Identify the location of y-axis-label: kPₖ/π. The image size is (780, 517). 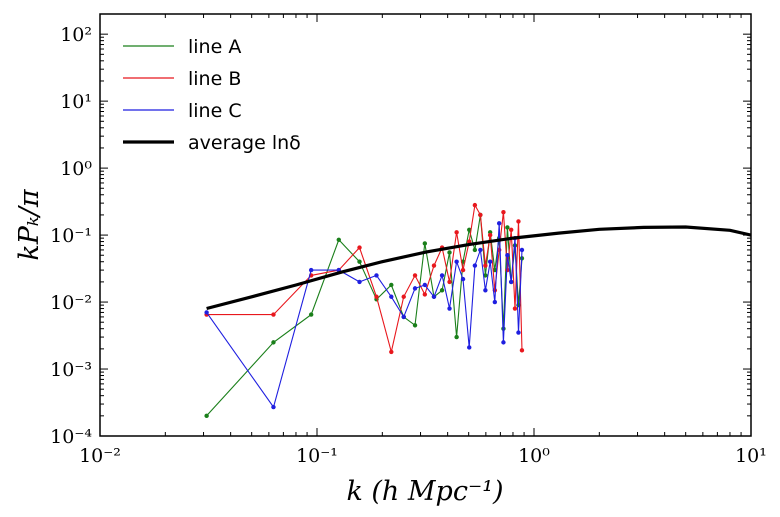
(29, 224).